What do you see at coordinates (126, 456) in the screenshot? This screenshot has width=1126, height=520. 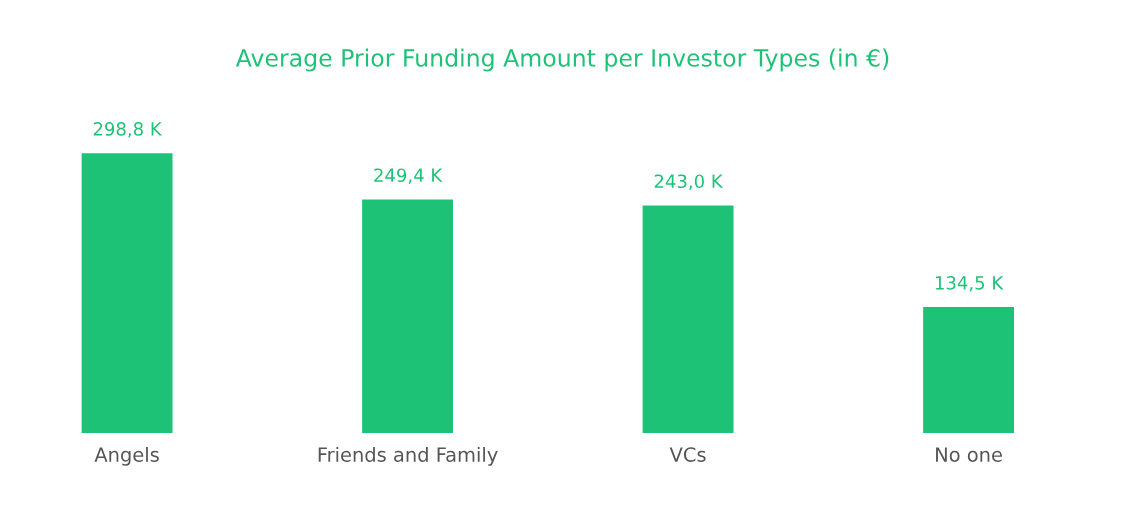 I see `x-tick-label: Angels` at bounding box center [126, 456].